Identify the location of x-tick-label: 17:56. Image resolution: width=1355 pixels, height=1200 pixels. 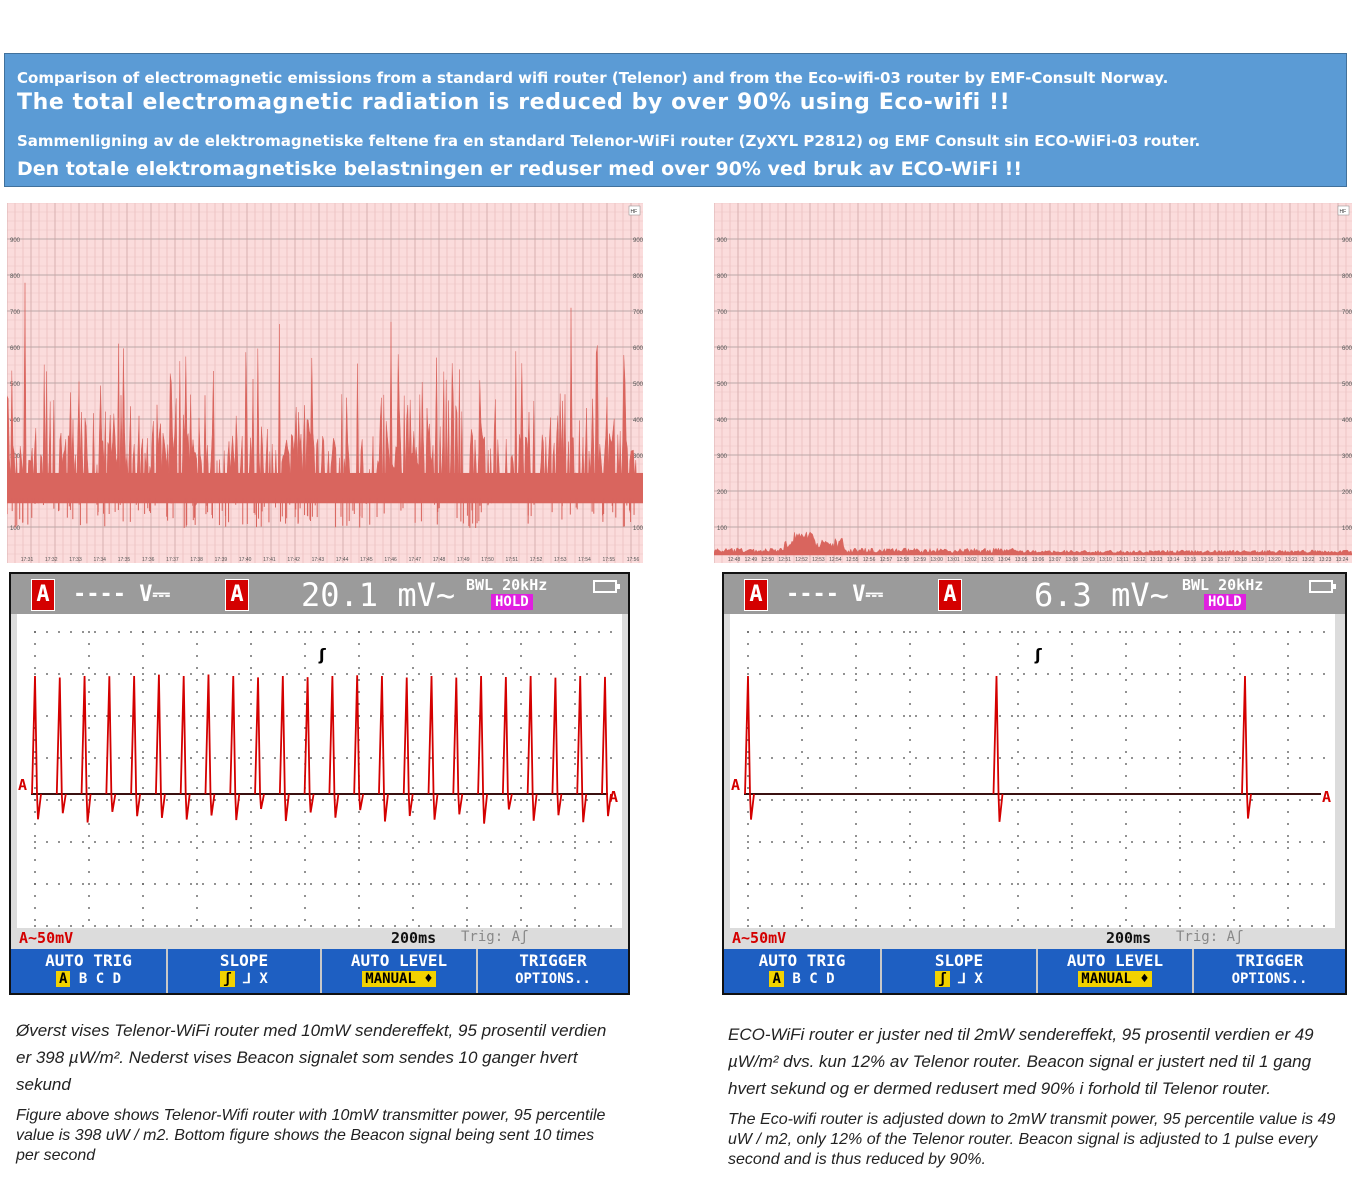
(633, 560).